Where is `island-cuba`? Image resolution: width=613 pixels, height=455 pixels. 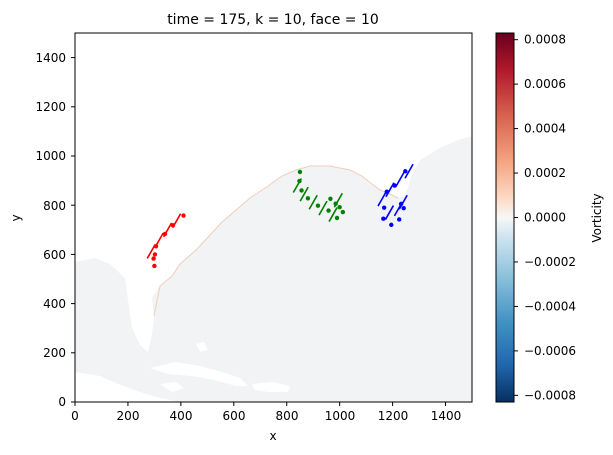 island-cuba is located at coordinates (199, 374).